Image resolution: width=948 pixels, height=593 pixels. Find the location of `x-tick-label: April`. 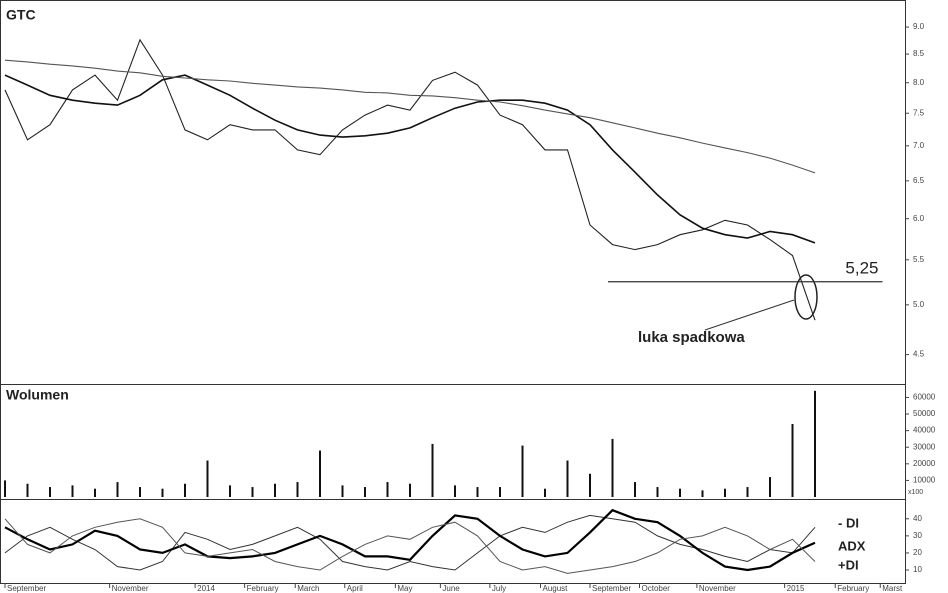

x-tick-label: April is located at coordinates (355, 588).